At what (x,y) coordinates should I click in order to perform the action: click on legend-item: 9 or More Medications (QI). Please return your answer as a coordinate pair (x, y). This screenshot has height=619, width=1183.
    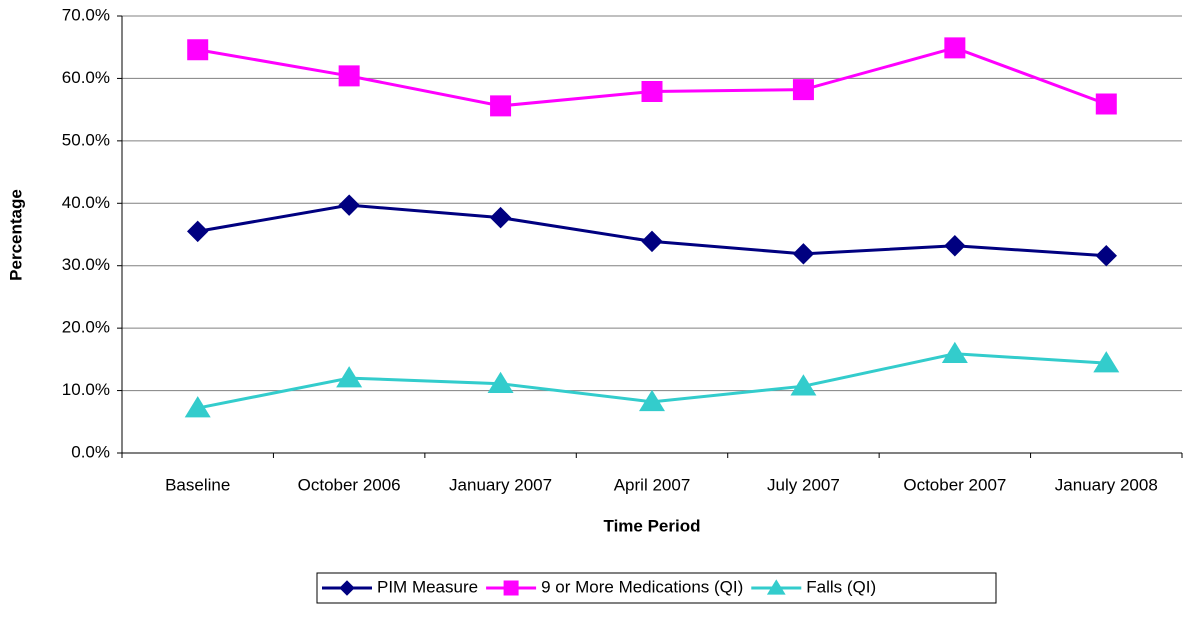
    Looking at the image, I should click on (614, 586).